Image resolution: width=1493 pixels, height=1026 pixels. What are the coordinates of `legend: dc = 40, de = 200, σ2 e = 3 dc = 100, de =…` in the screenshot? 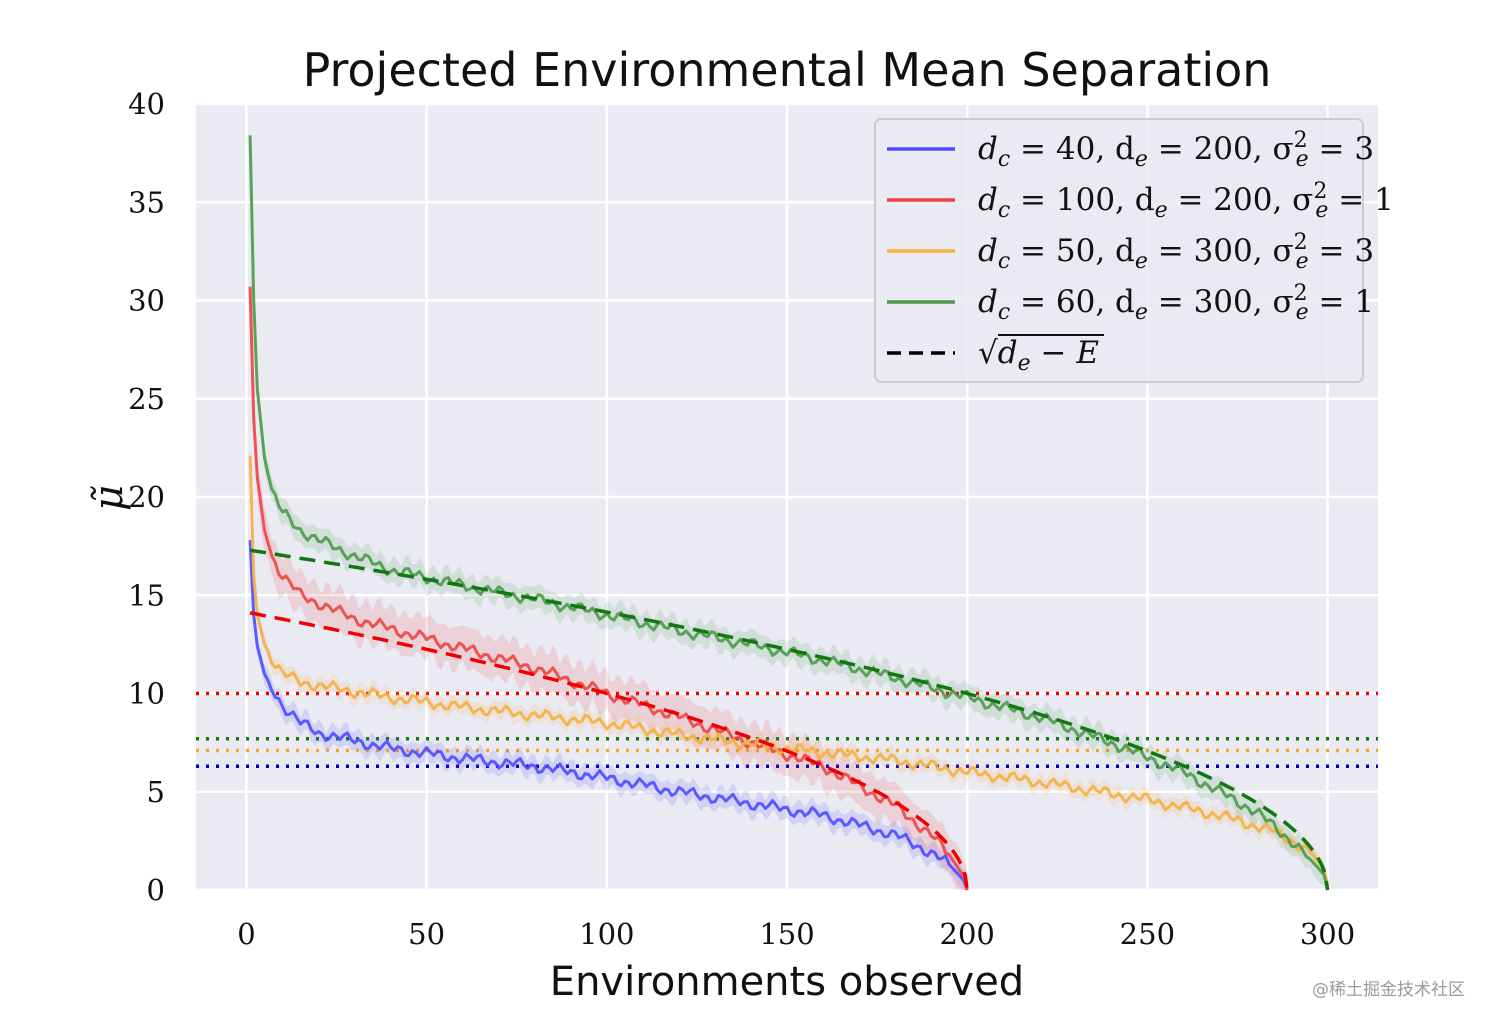 It's located at (1134, 250).